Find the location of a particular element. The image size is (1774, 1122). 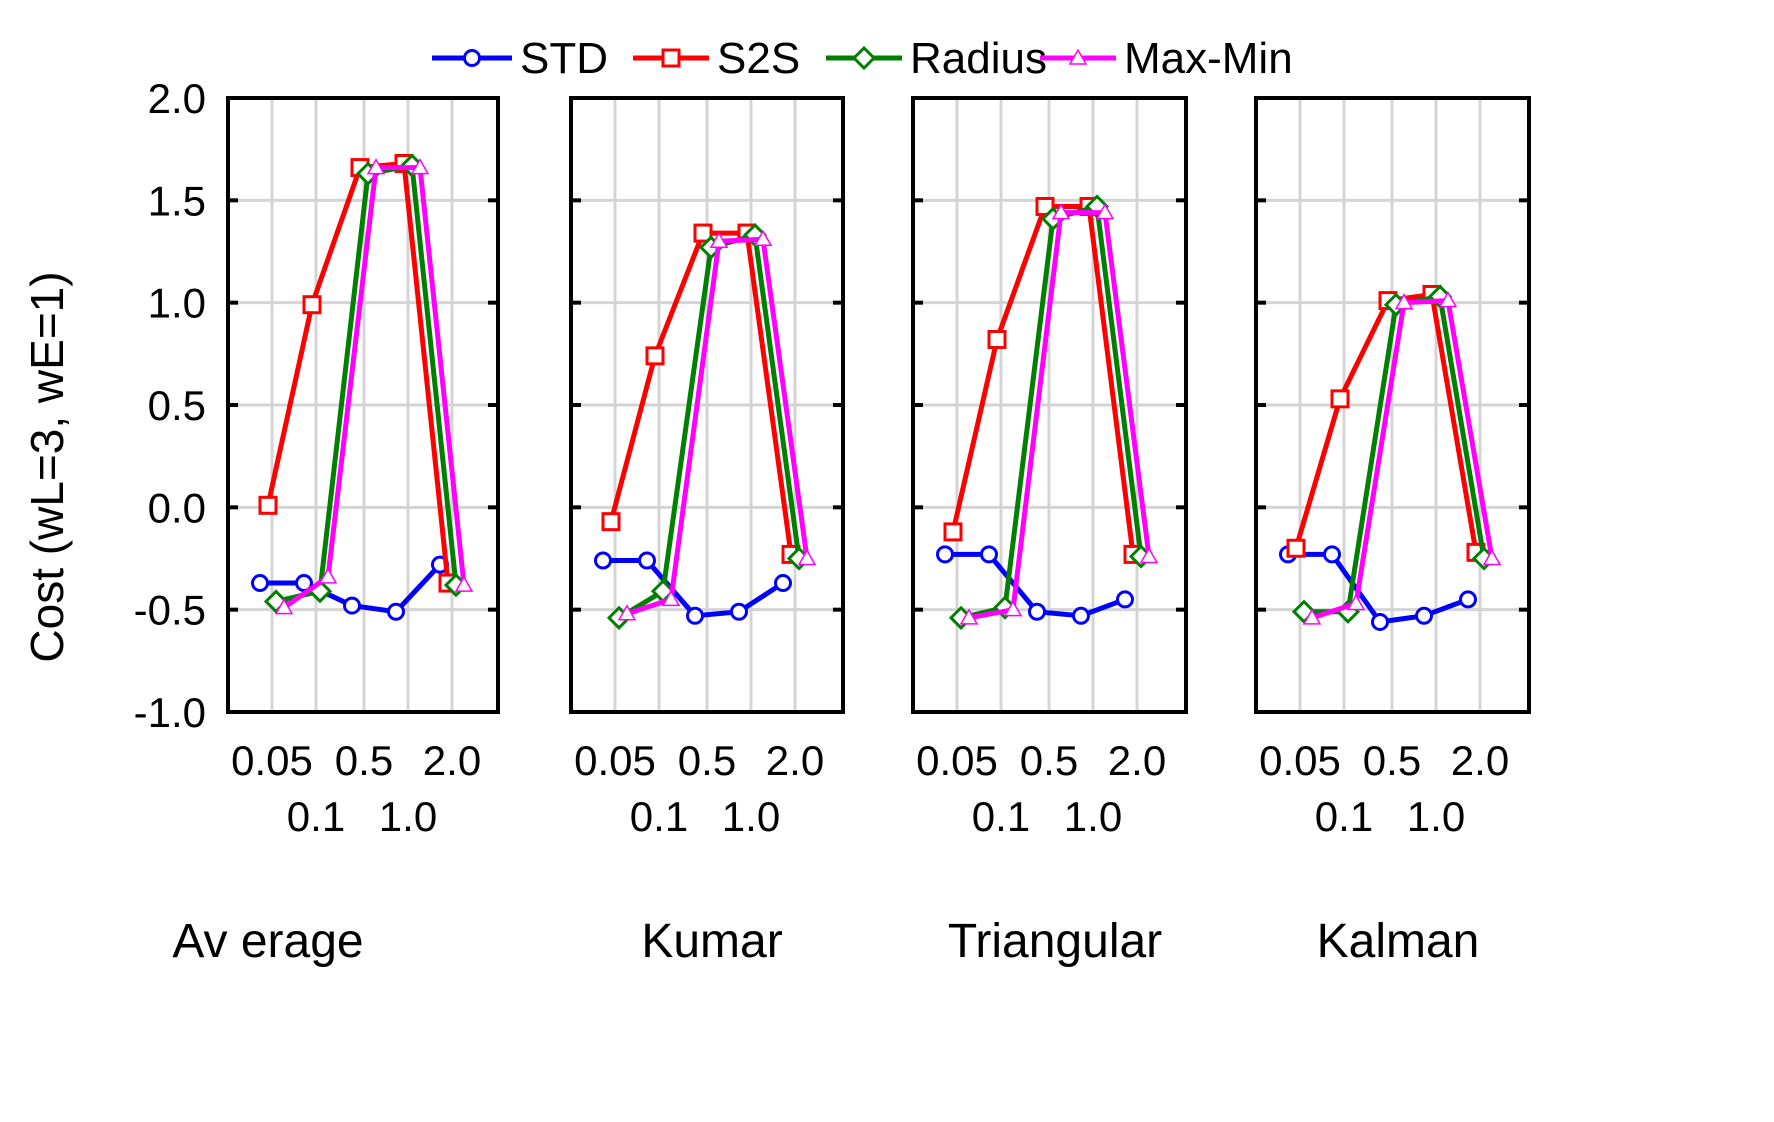

legend-label: Radius is located at coordinates (978, 58).